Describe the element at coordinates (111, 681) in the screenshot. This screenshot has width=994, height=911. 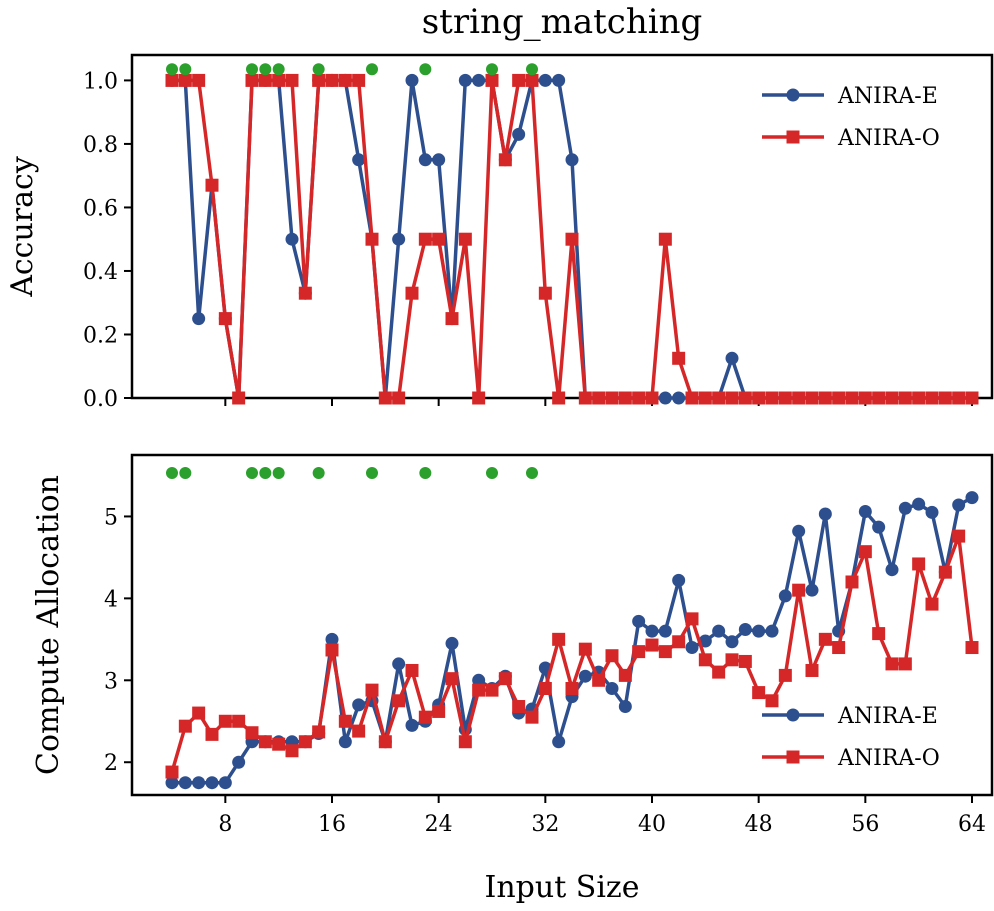
I see `y-tick-label: 3` at that location.